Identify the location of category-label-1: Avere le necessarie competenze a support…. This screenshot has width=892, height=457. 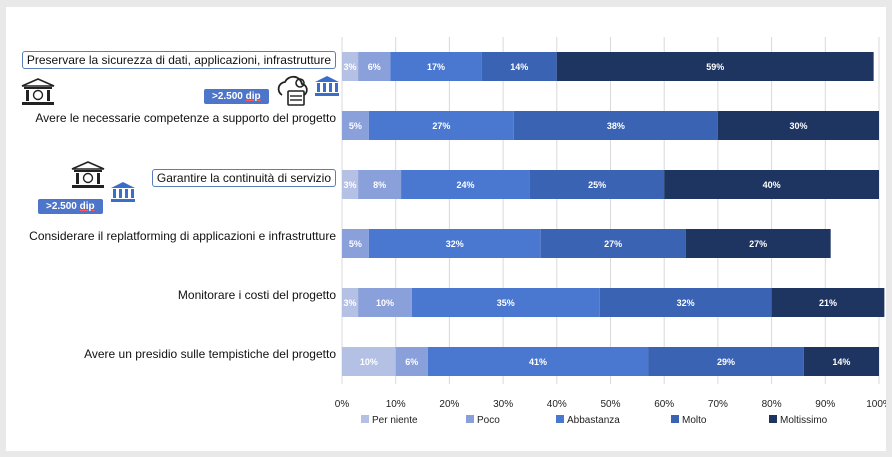
(185, 118).